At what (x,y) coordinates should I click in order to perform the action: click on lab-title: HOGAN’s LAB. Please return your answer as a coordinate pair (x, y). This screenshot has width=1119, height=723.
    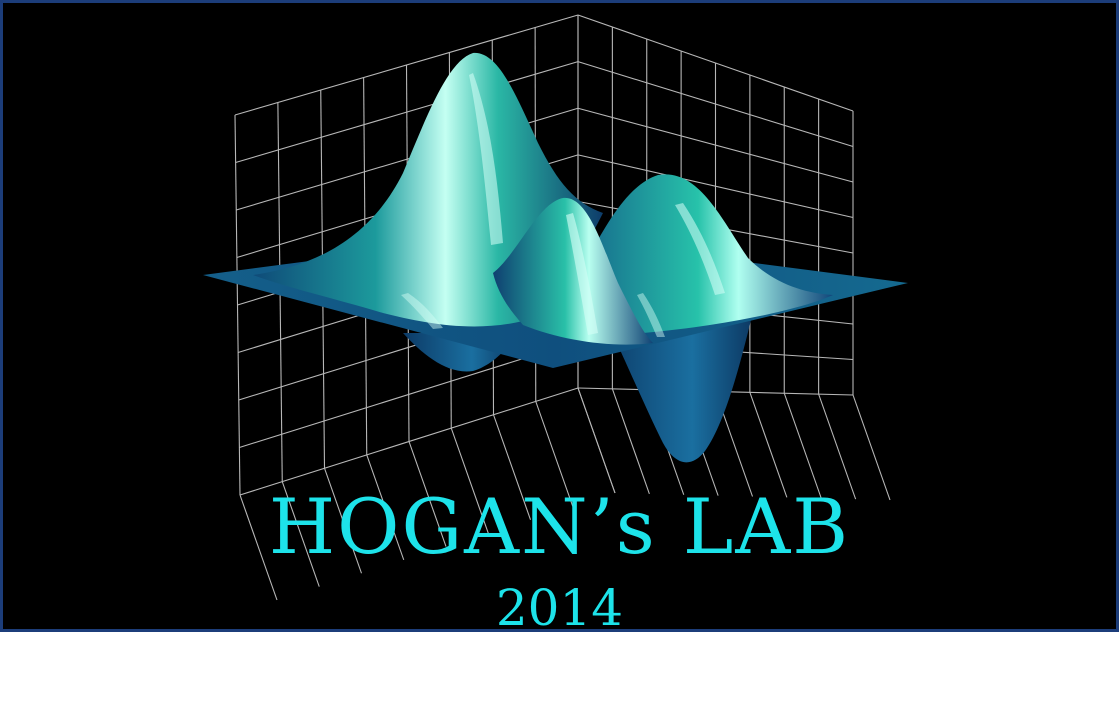
    Looking at the image, I should click on (559, 526).